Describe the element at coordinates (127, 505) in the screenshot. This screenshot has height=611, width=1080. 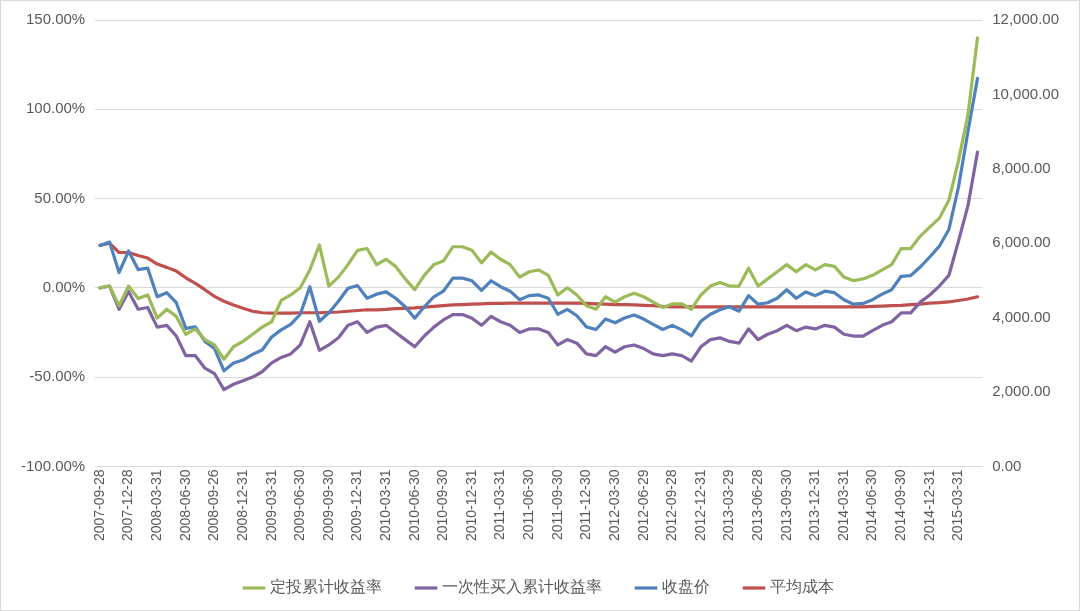
I see `x-tick-label: 2007-12-28` at that location.